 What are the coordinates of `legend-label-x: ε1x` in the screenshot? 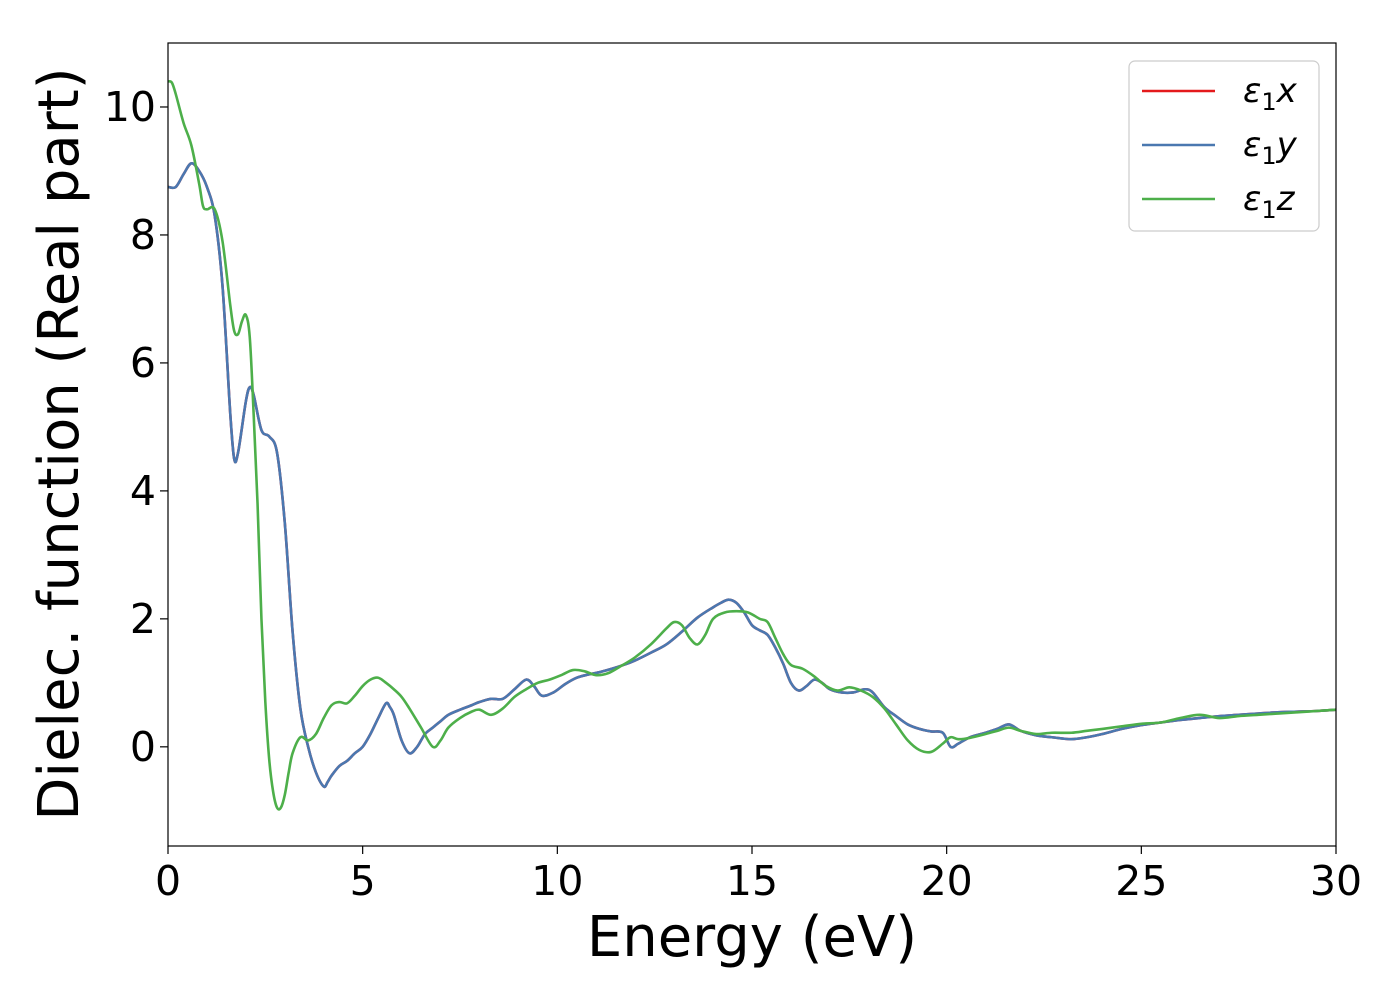 It's located at (1270, 93).